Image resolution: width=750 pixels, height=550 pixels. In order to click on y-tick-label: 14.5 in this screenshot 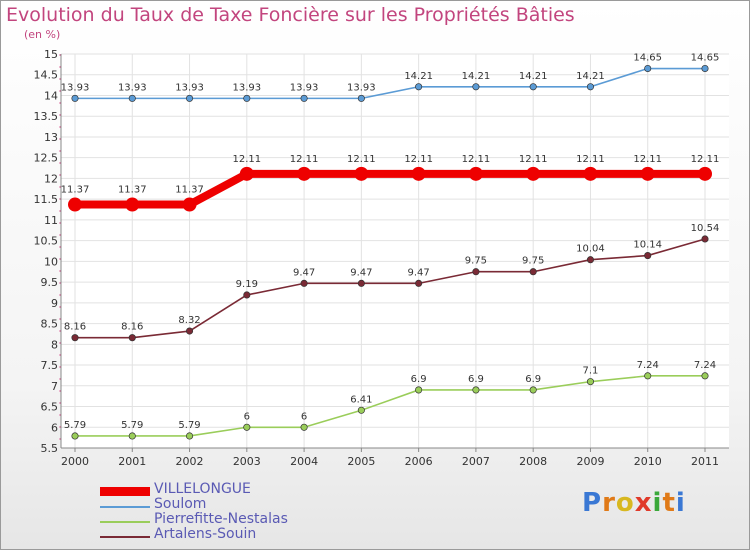, I will do `click(46, 75)`.